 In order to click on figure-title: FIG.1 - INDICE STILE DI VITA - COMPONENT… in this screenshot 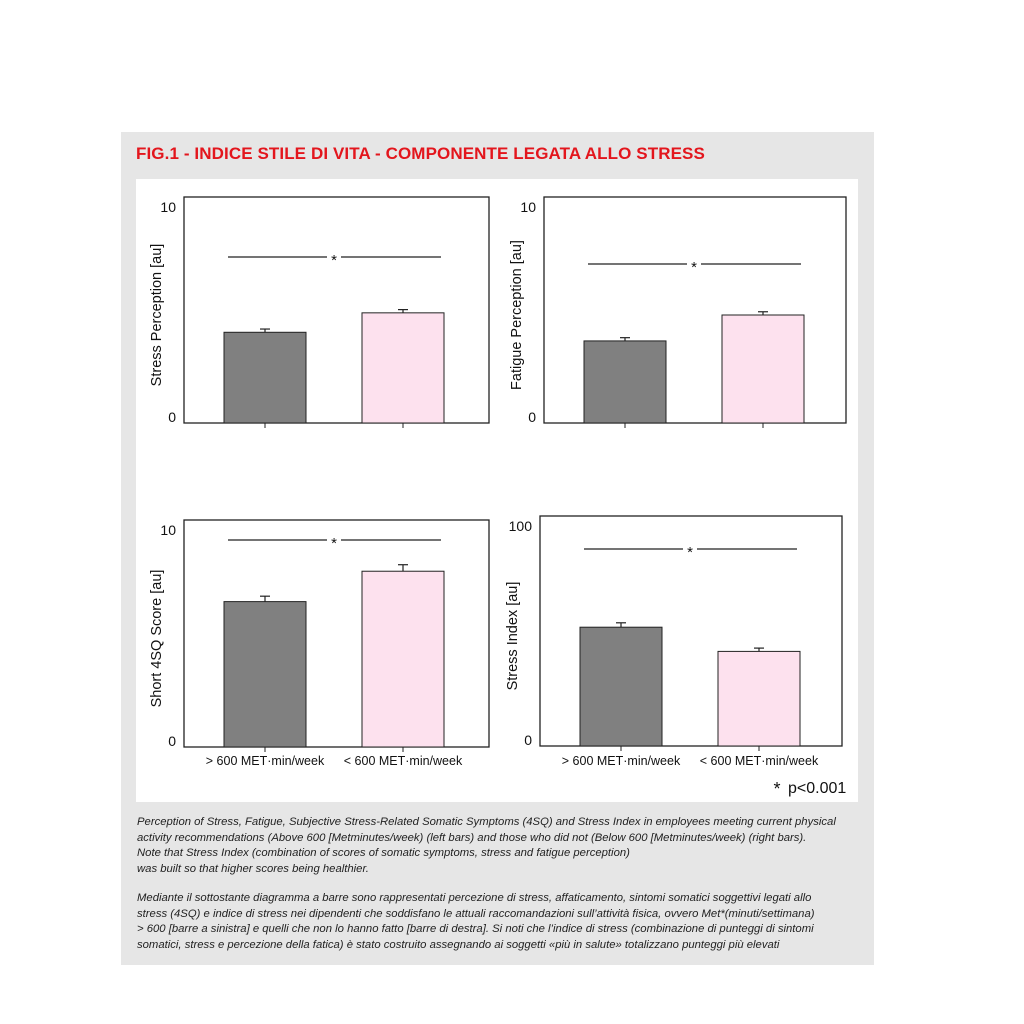, I will do `click(420, 153)`.